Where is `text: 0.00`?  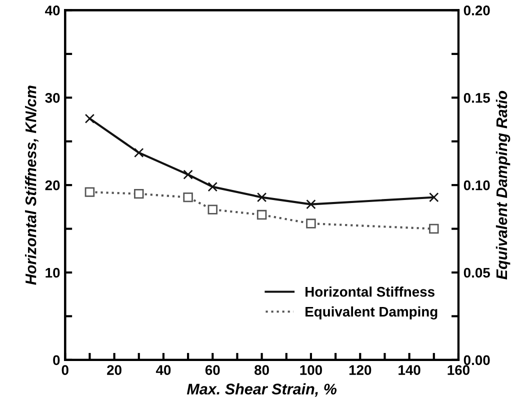
text: 0.00 is located at coordinates (477, 360).